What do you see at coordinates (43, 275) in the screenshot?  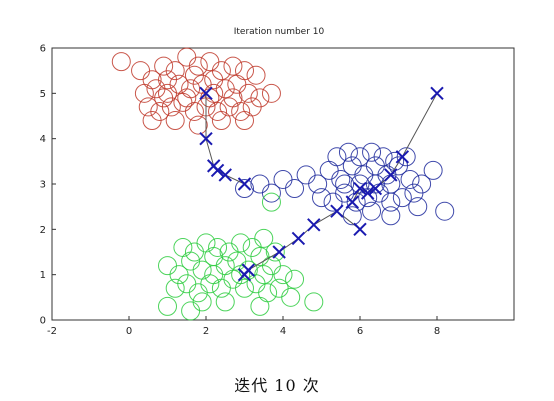 I see `y-tick-label: 1` at bounding box center [43, 275].